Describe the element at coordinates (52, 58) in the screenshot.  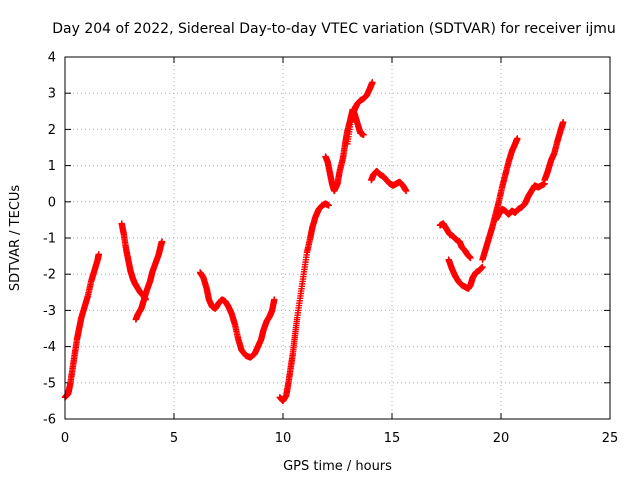
I see `y-tick-label: 4` at that location.